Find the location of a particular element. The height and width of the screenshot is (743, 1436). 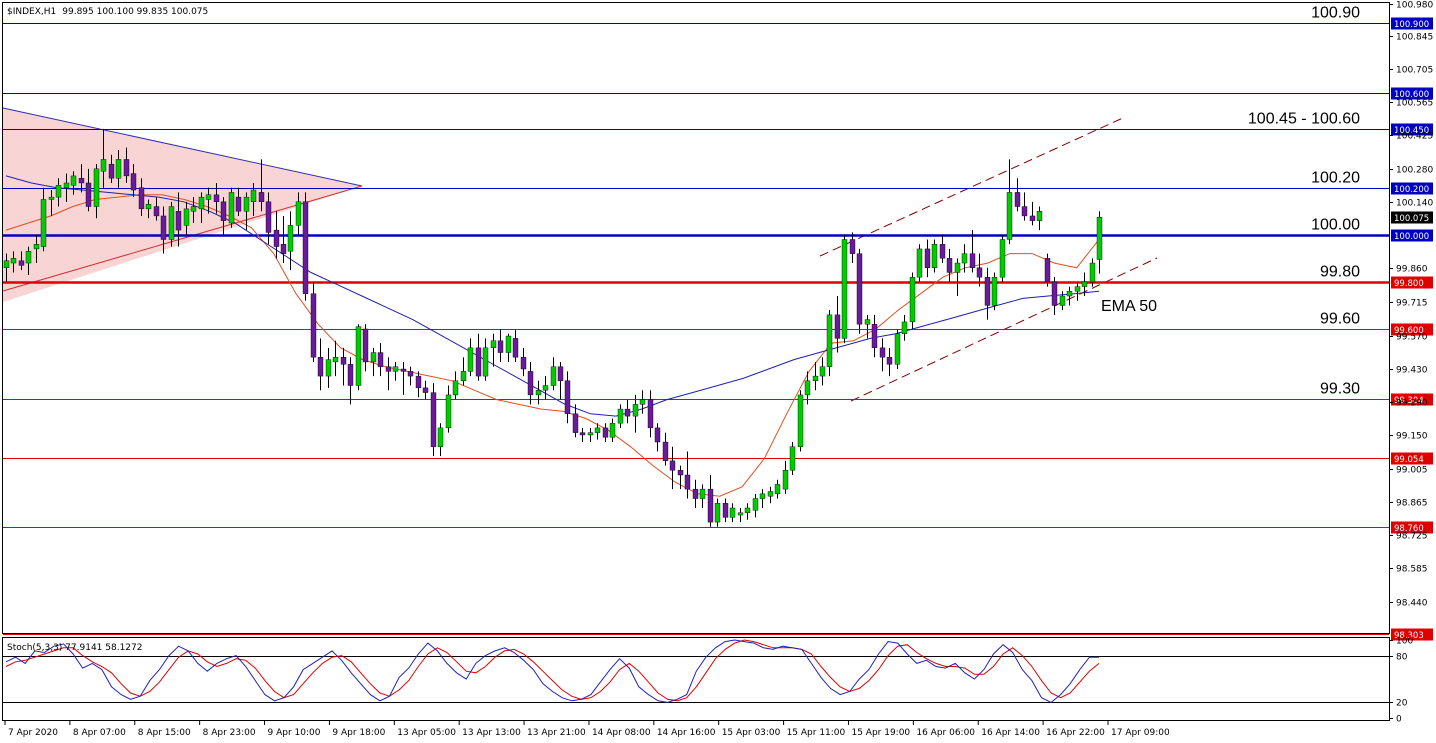

price-tick-label: 99.005 is located at coordinates (1412, 471).